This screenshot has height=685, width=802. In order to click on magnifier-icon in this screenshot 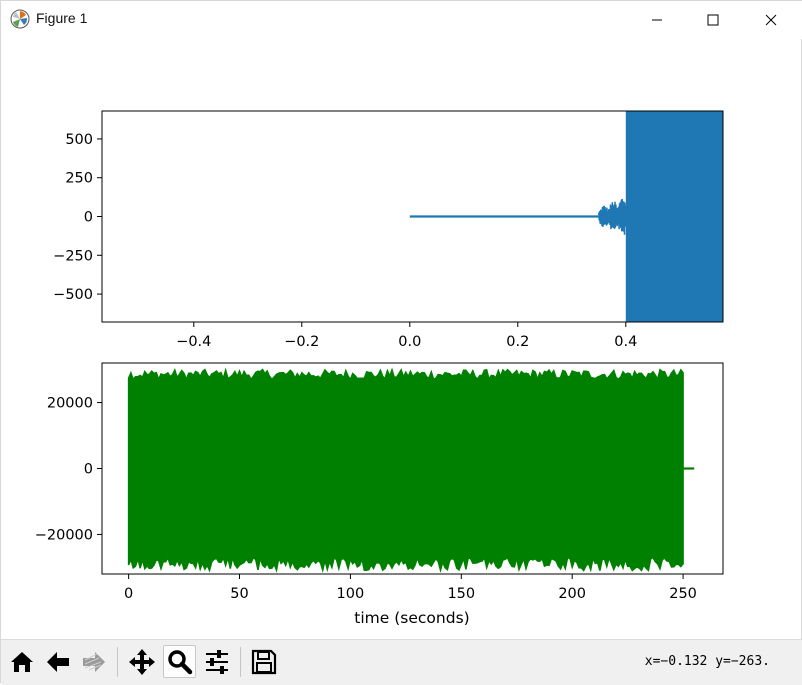, I will do `click(179, 661)`.